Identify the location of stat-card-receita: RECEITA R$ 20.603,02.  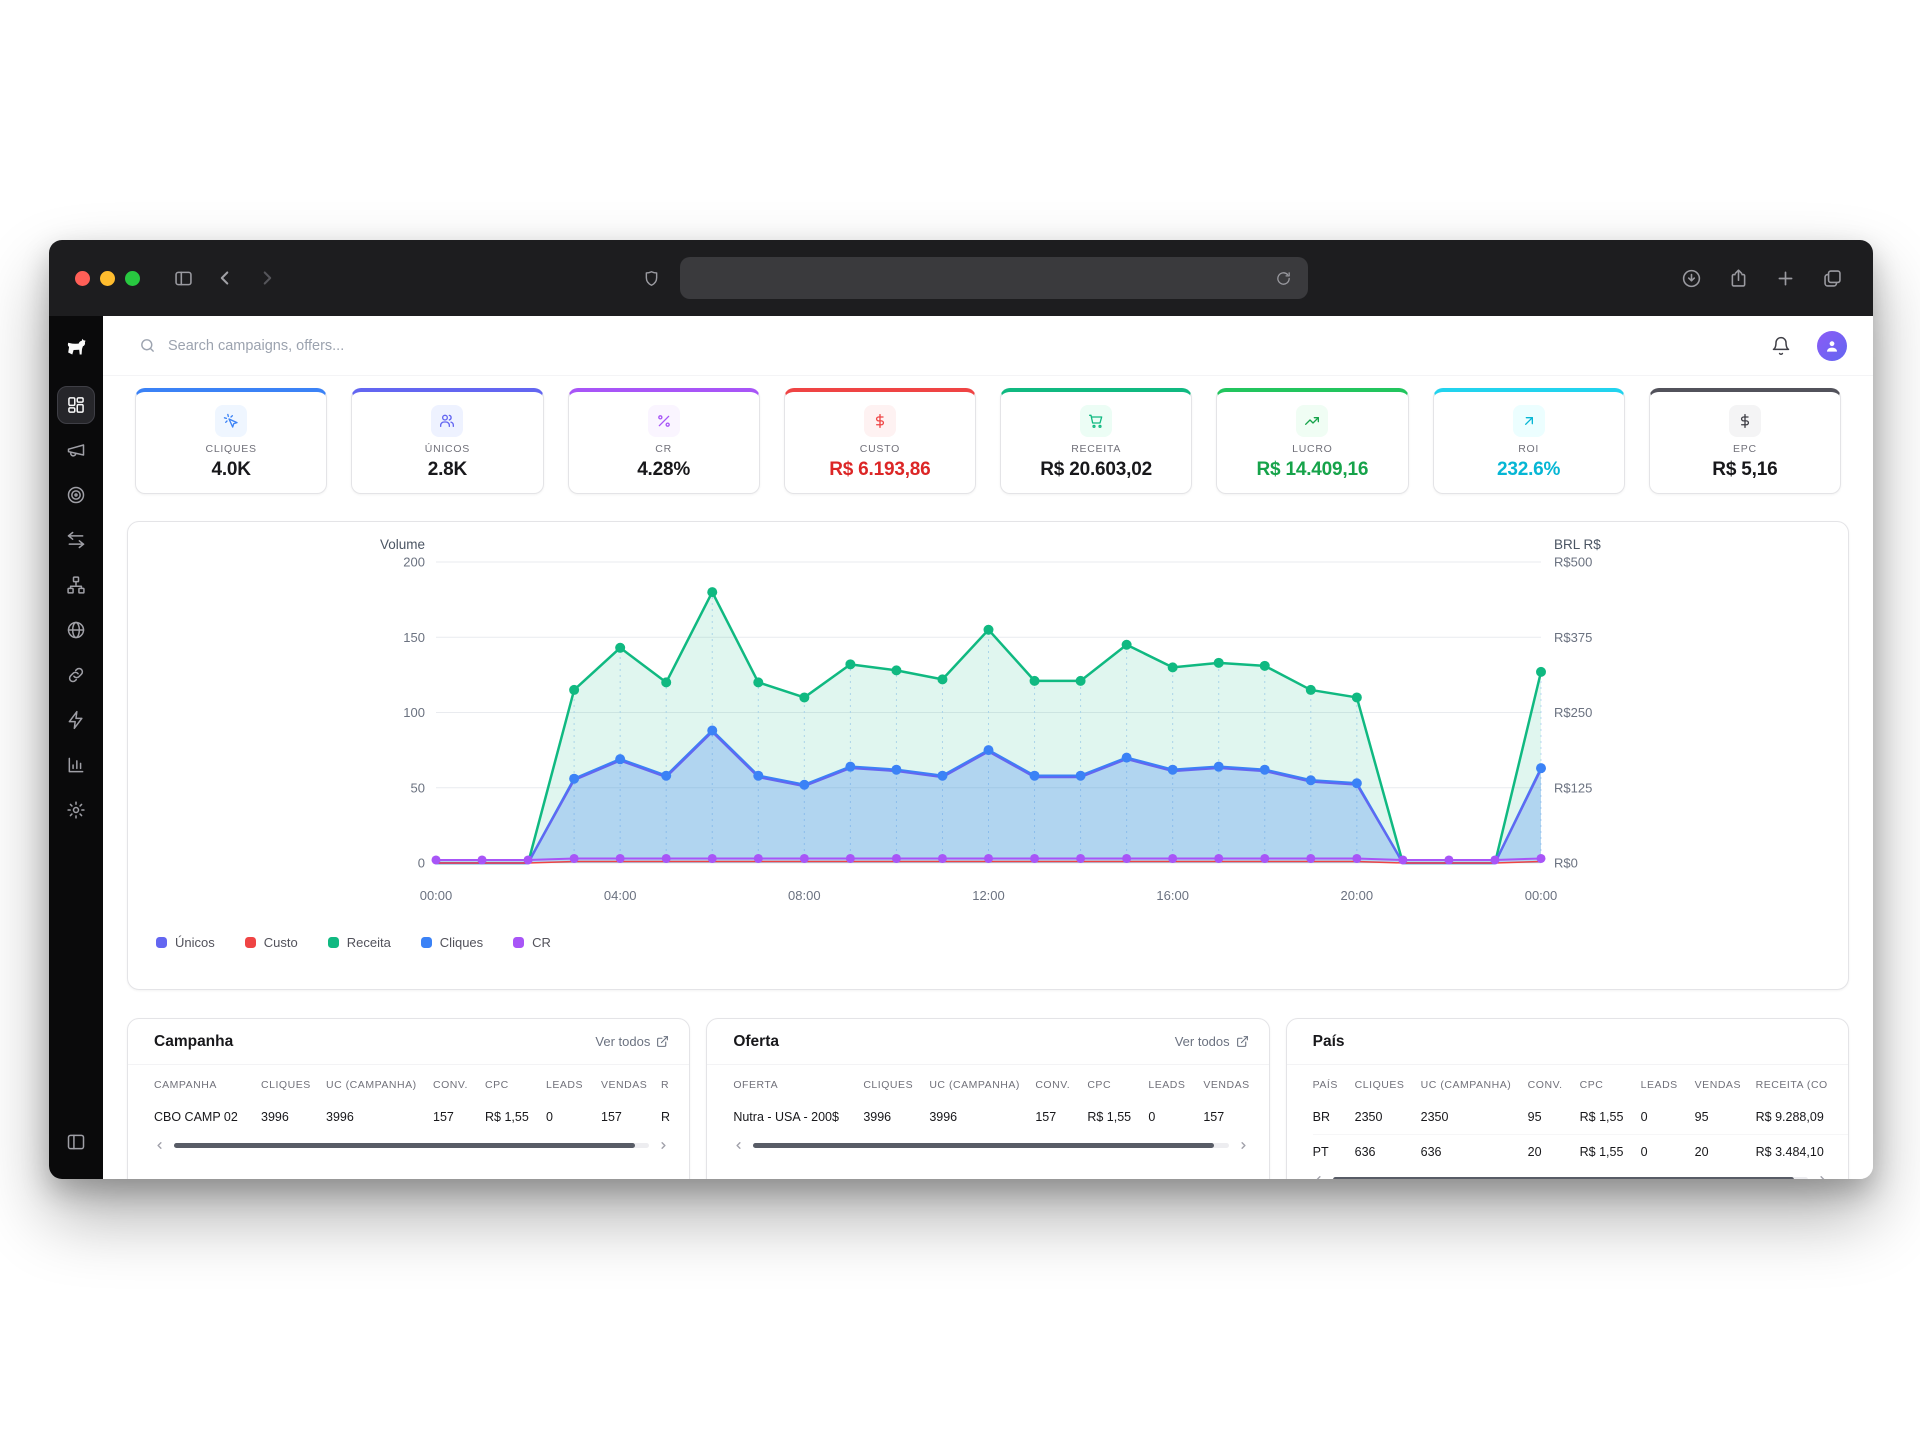
(1096, 441).